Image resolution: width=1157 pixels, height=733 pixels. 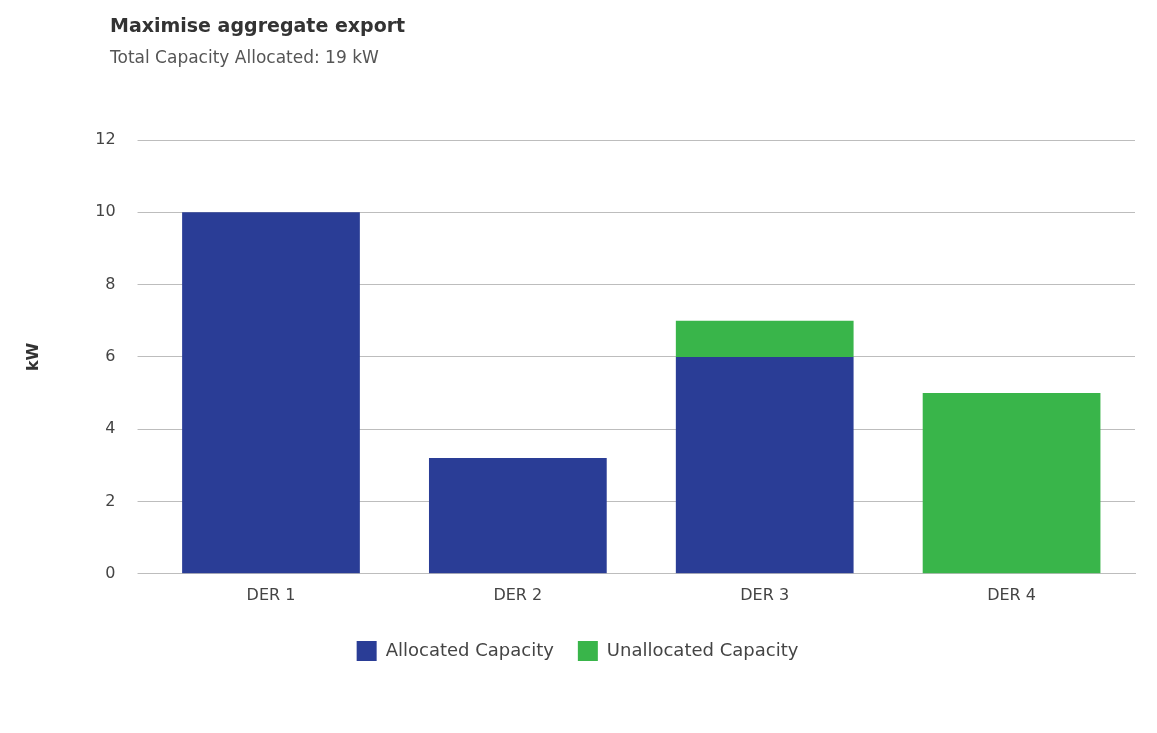 I want to click on x-tick-label: DER 2, so click(x=518, y=594).